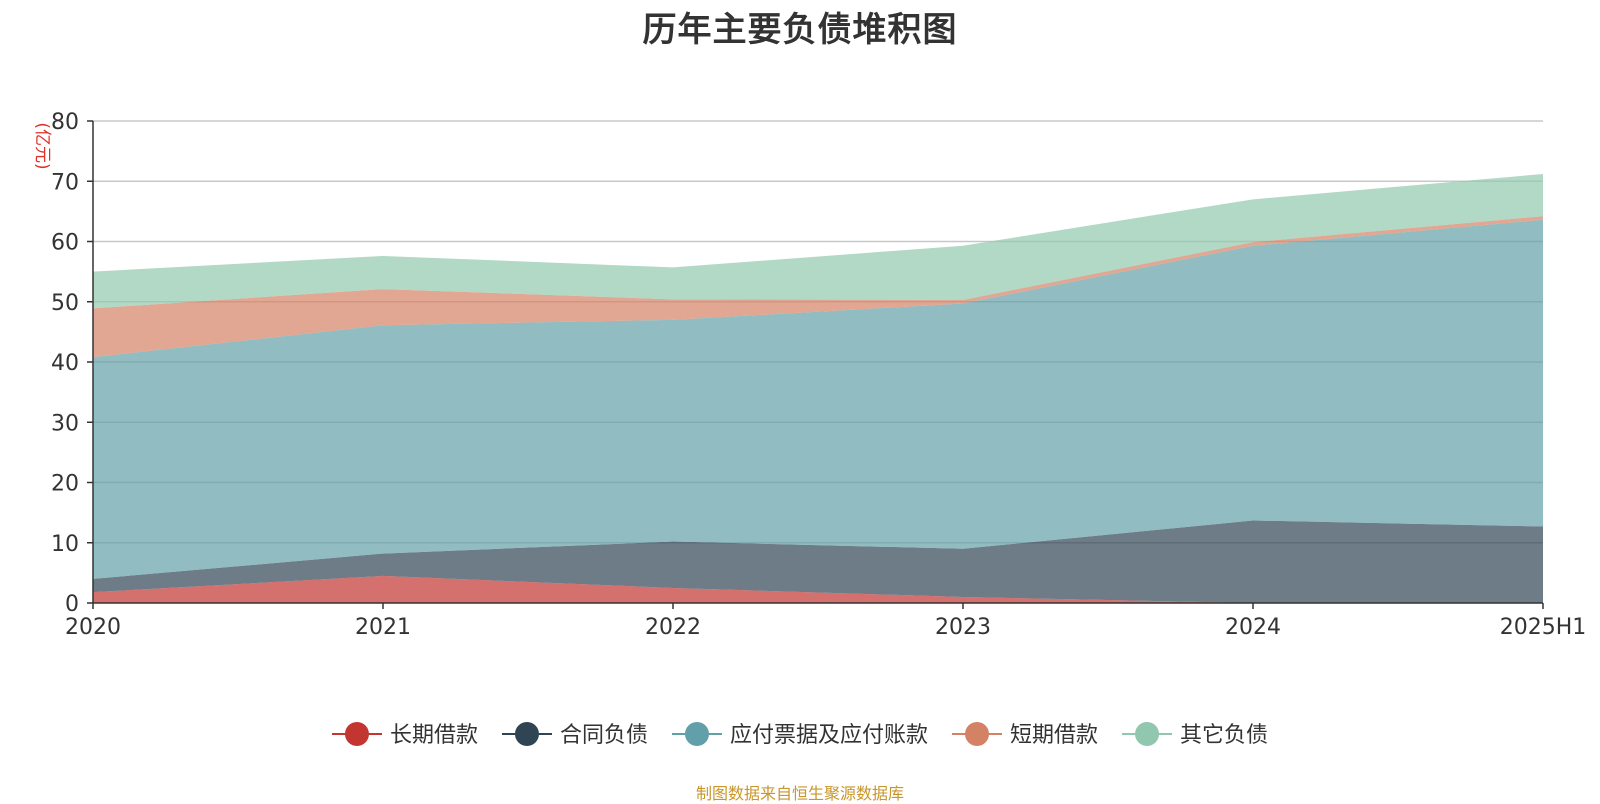 The image size is (1600, 804). What do you see at coordinates (963, 627) in the screenshot?
I see `x-tick-label: 2023` at bounding box center [963, 627].